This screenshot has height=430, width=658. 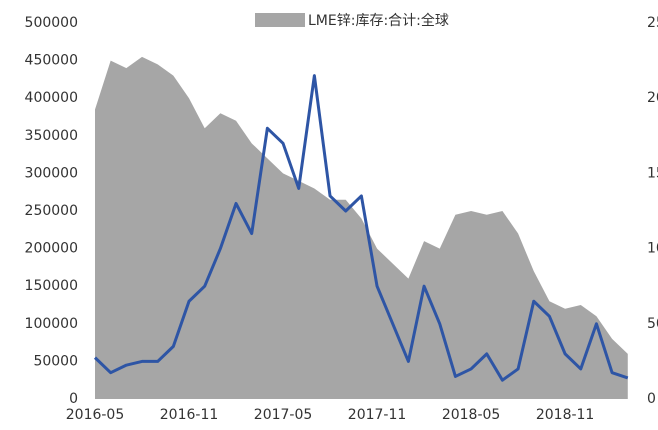 What do you see at coordinates (189, 415) in the screenshot?
I see `x-tick-label: 2016-11` at bounding box center [189, 415].